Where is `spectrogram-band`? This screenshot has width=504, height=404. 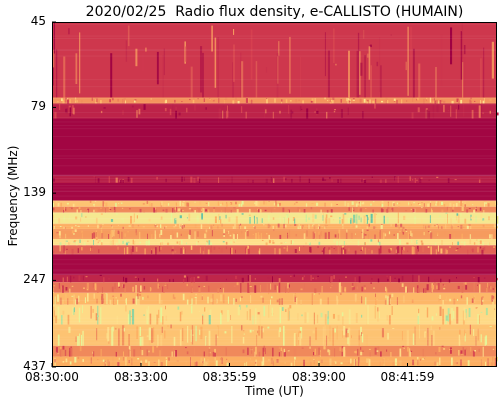
spectrogram-band is located at coordinates (274, 179).